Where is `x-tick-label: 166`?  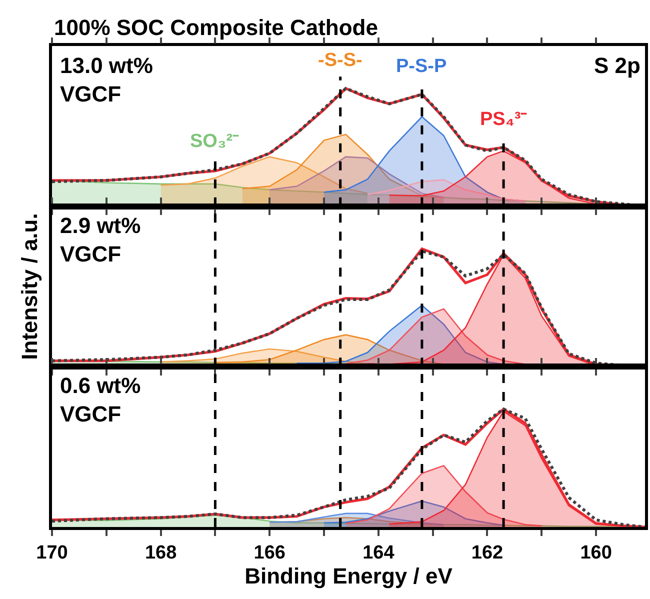 x-tick-label: 166 is located at coordinates (270, 553).